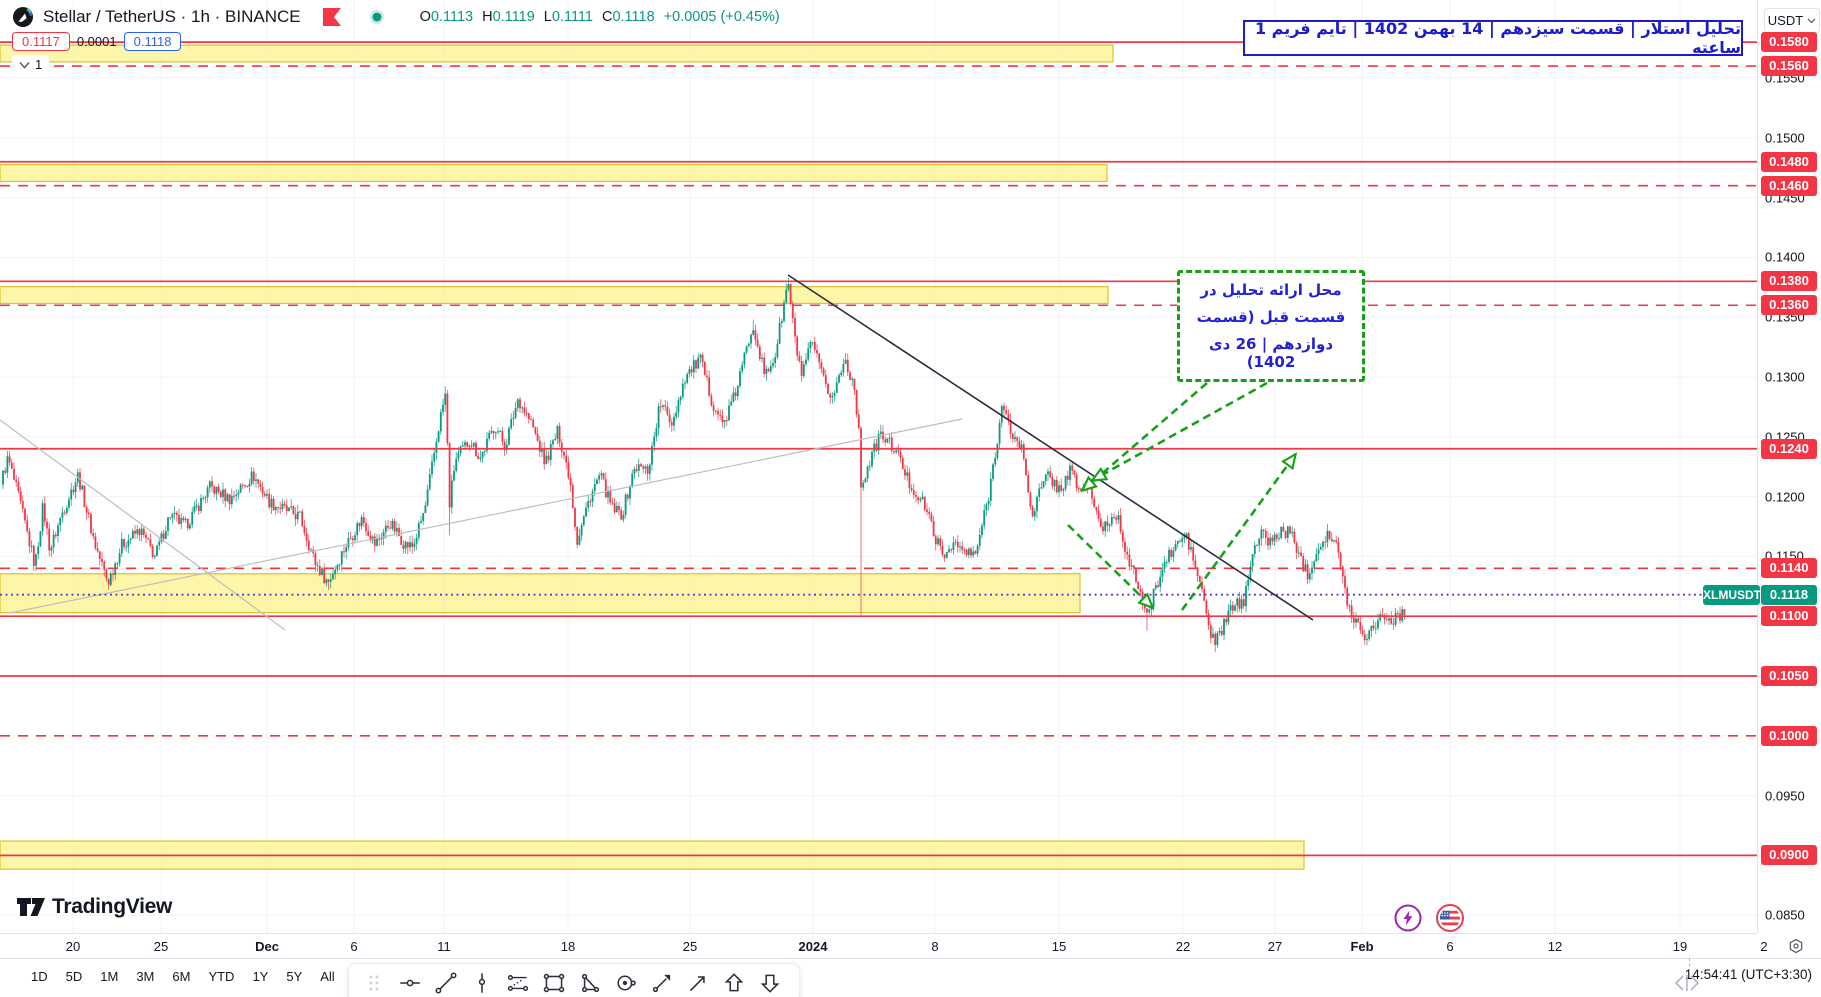 Image resolution: width=1821 pixels, height=997 pixels. Describe the element at coordinates (452, 17) in the screenshot. I see `open-value: 0.1113` at that location.